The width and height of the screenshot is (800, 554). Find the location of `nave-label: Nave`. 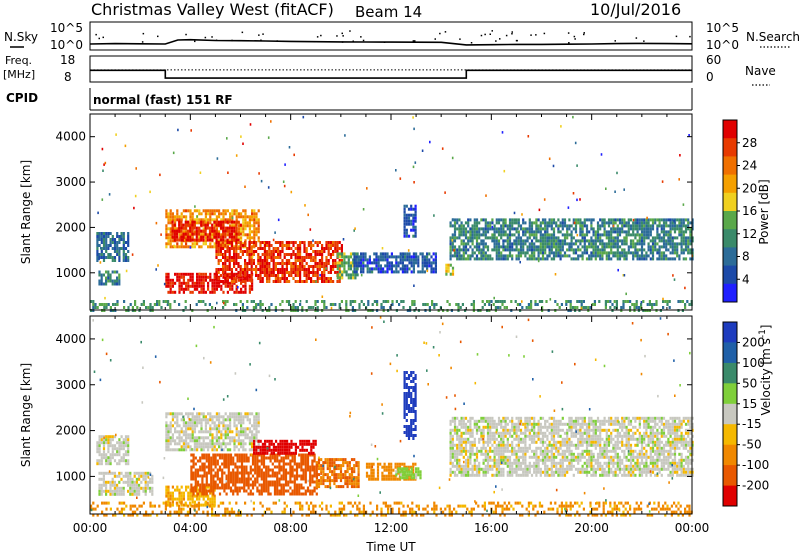

nave-label: Nave is located at coordinates (760, 71).